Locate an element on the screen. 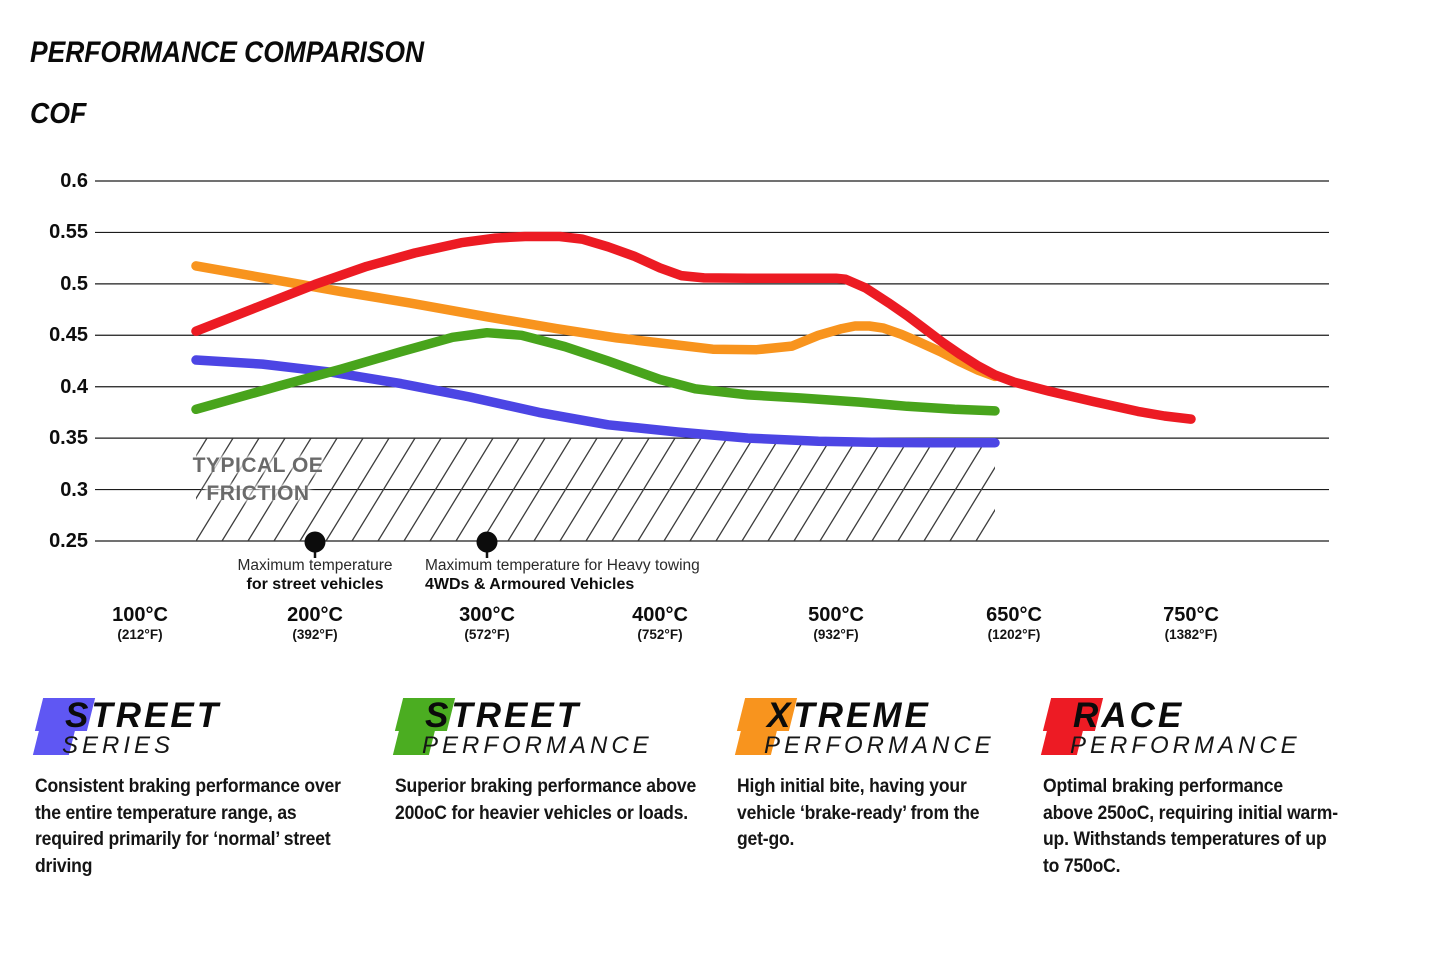 The width and height of the screenshot is (1445, 972). logo-word1: XTREME is located at coordinates (849, 715).